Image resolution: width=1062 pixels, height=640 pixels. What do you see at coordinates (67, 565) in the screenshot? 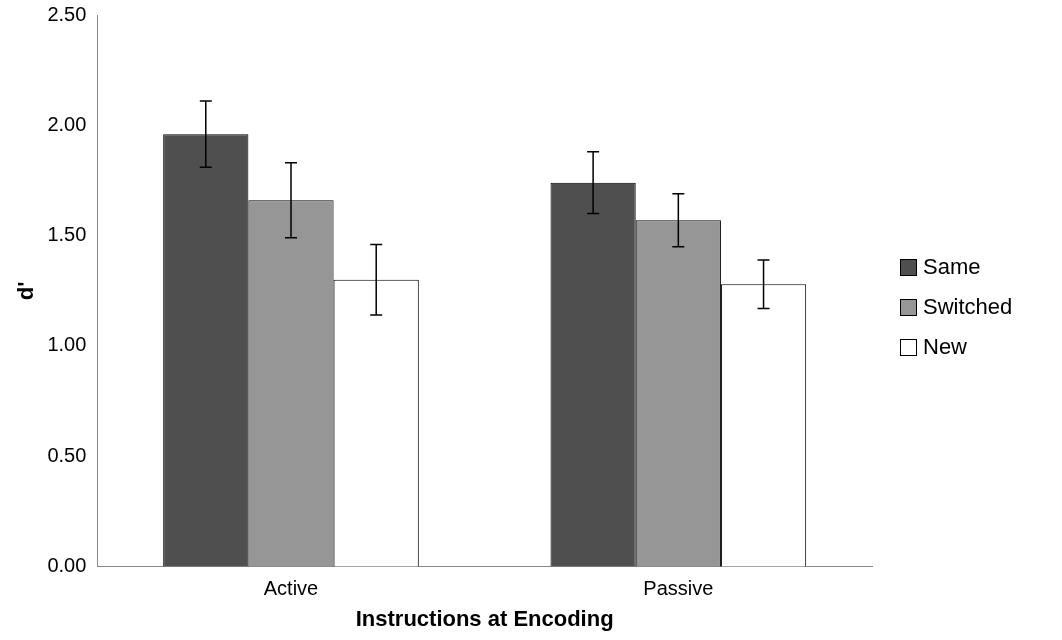
I see `y-tick-label: 0.00` at bounding box center [67, 565].